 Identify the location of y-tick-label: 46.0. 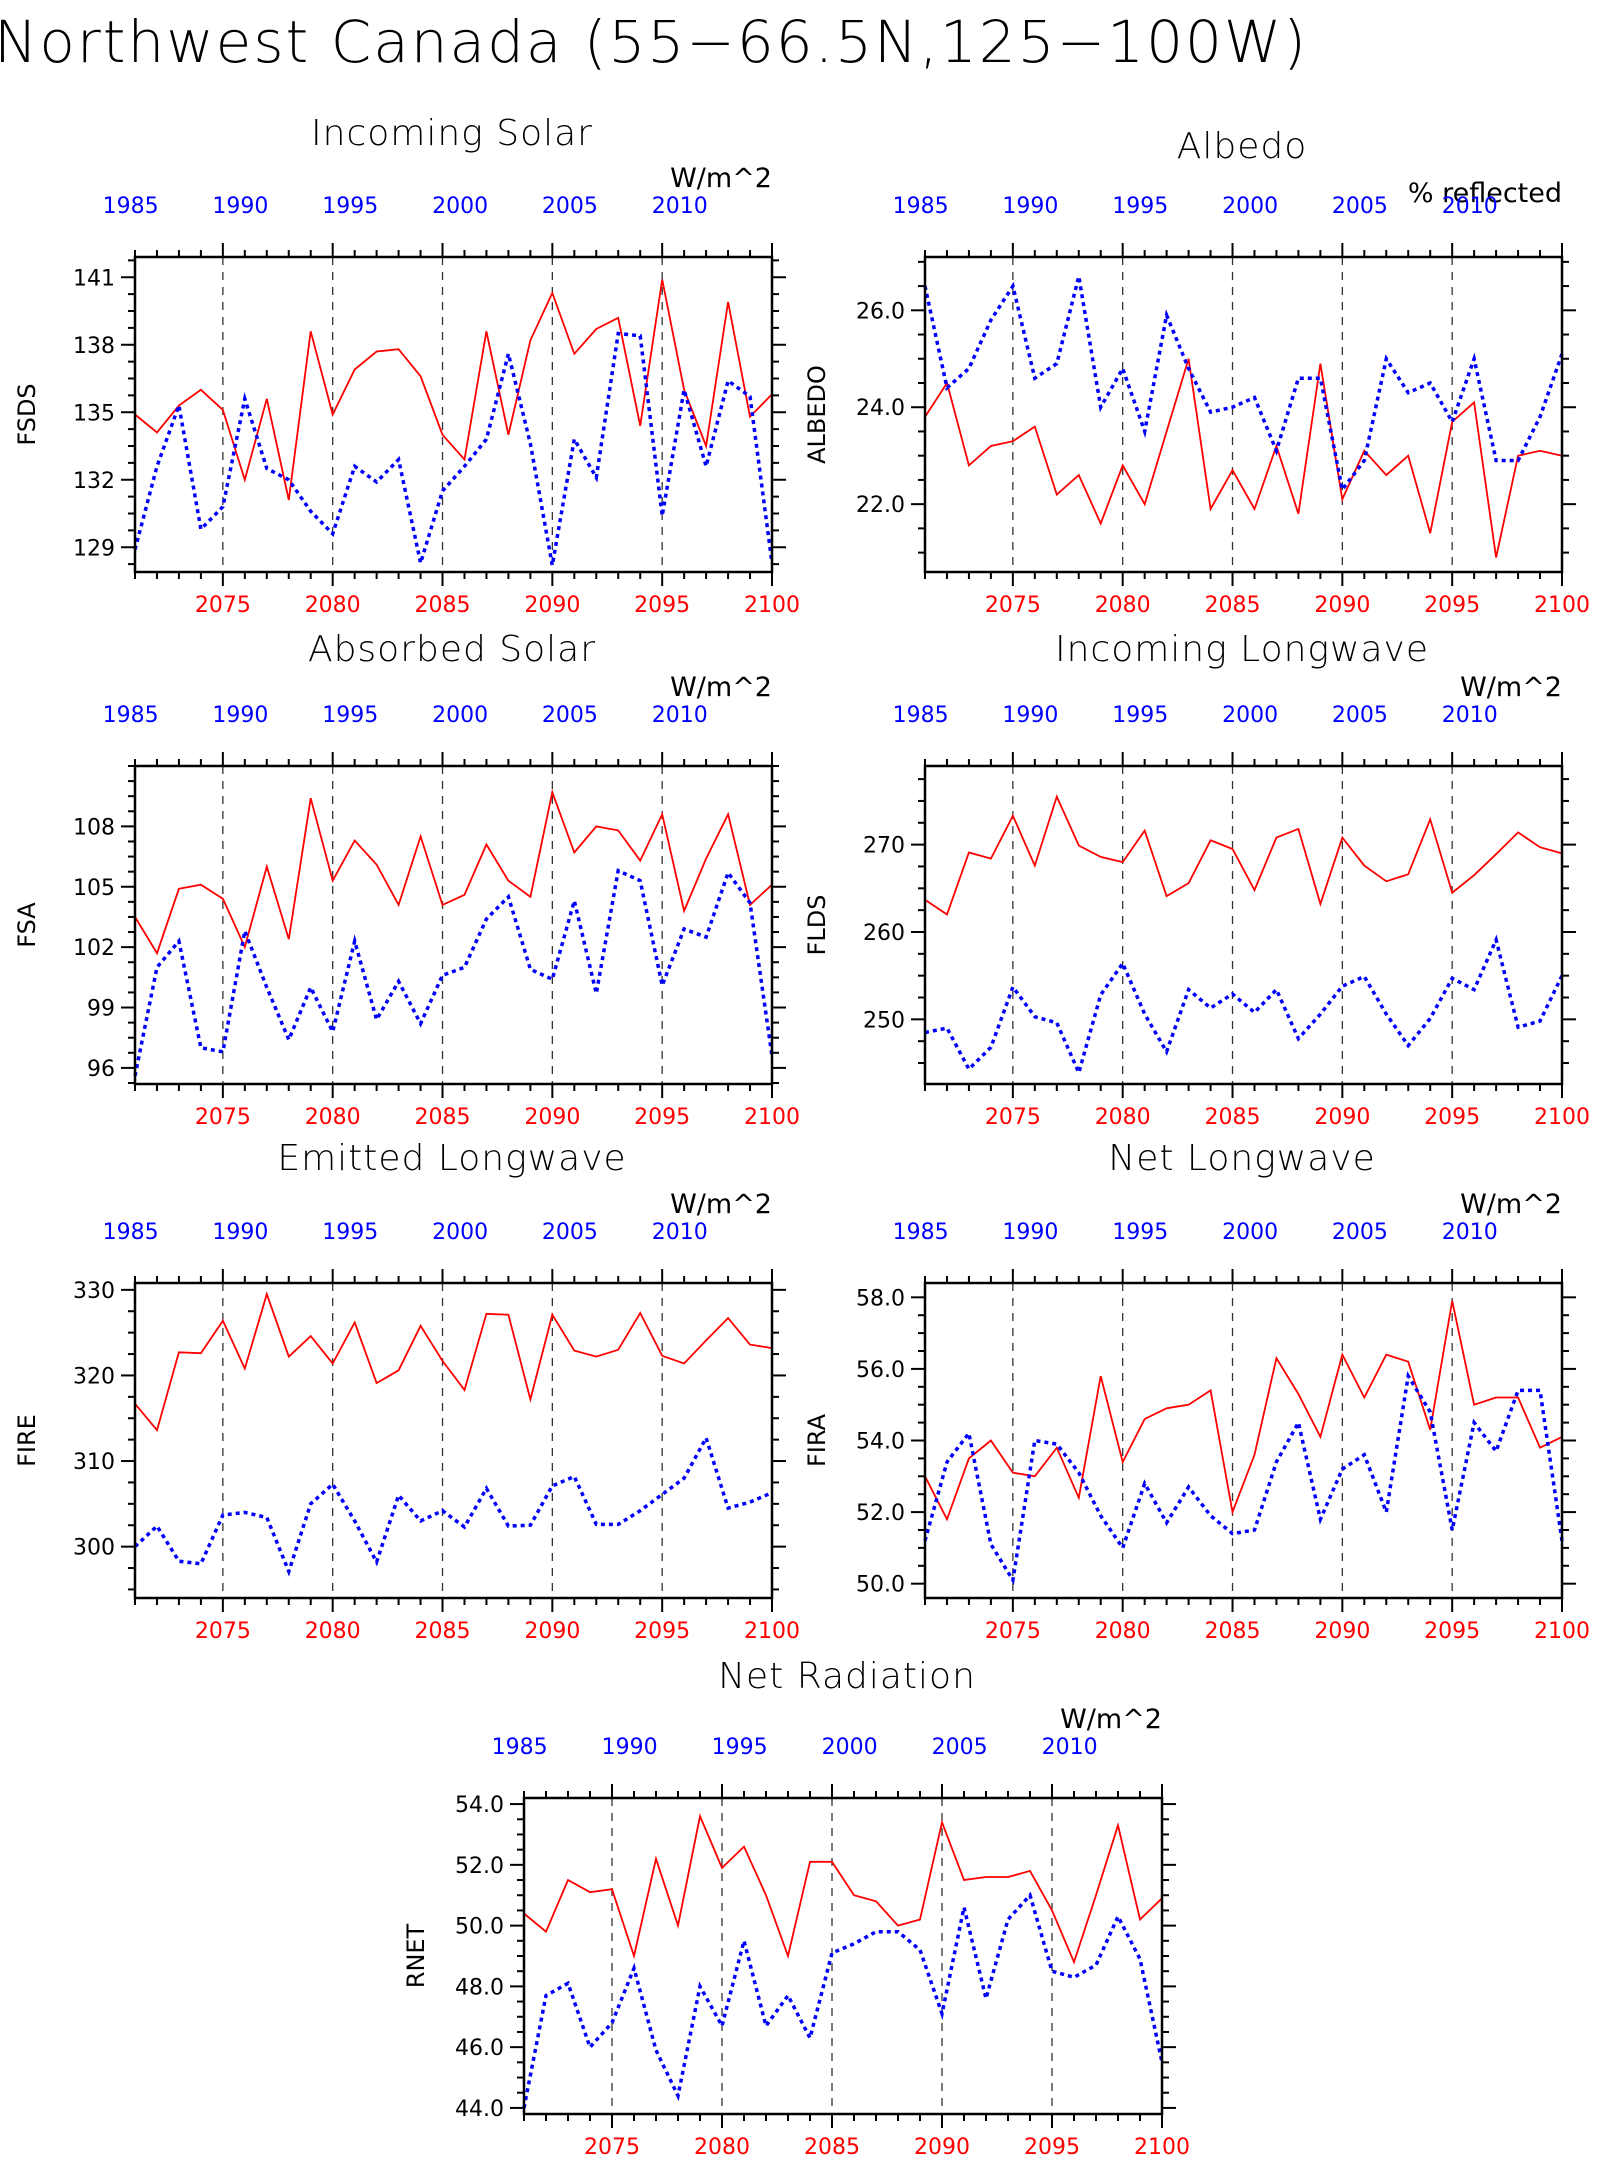
(479, 2048).